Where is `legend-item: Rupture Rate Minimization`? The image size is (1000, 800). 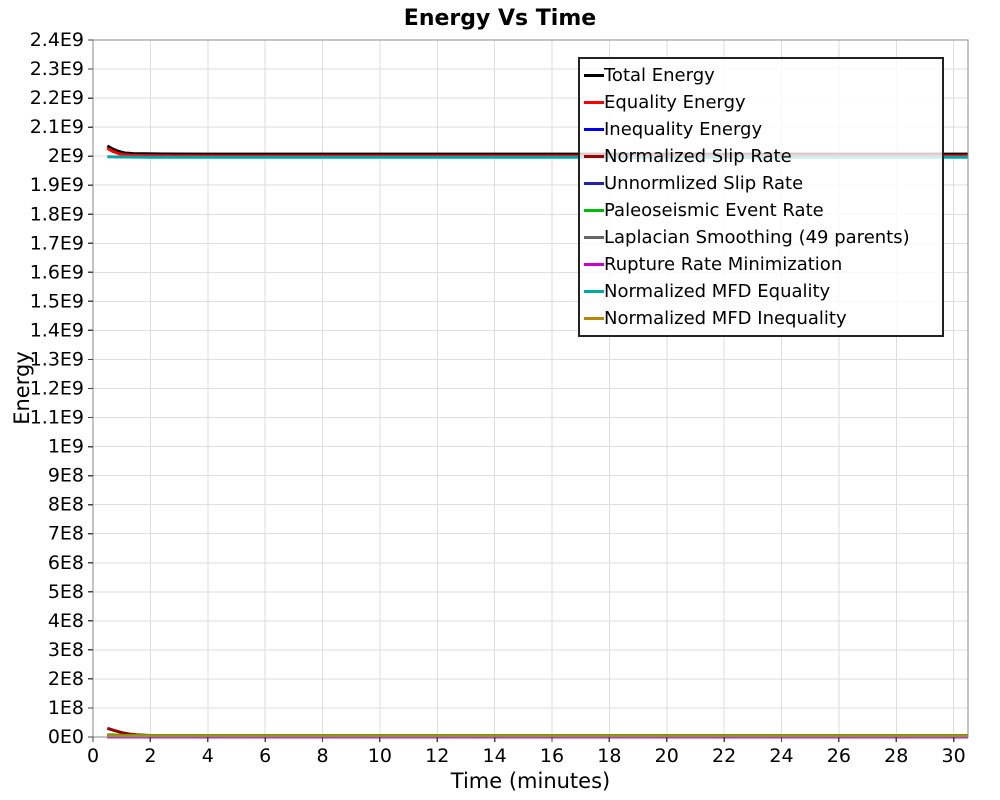 legend-item: Rupture Rate Minimization is located at coordinates (761, 264).